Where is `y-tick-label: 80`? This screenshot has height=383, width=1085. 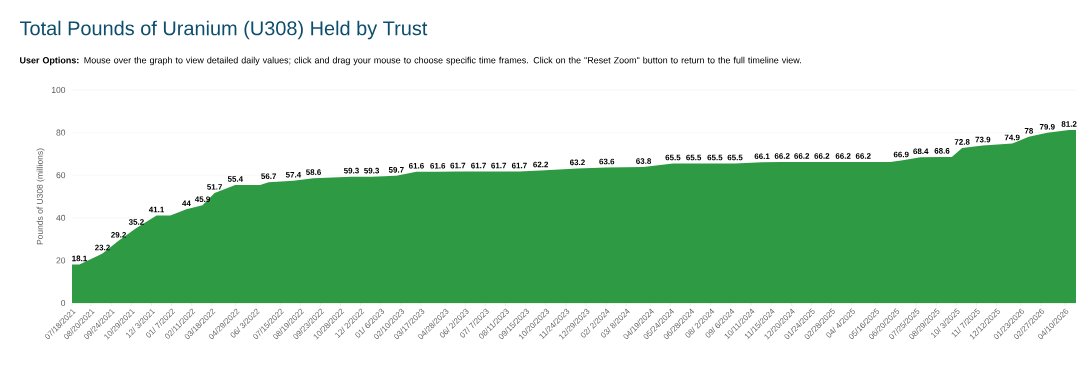 y-tick-label: 80 is located at coordinates (61, 132).